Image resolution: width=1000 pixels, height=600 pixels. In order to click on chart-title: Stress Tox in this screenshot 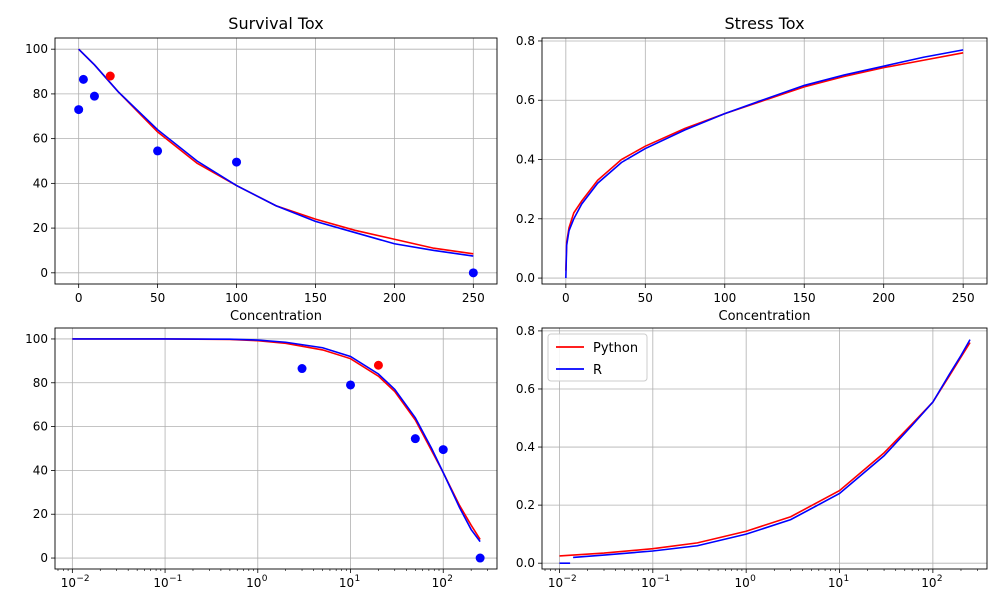, I will do `click(764, 23)`.